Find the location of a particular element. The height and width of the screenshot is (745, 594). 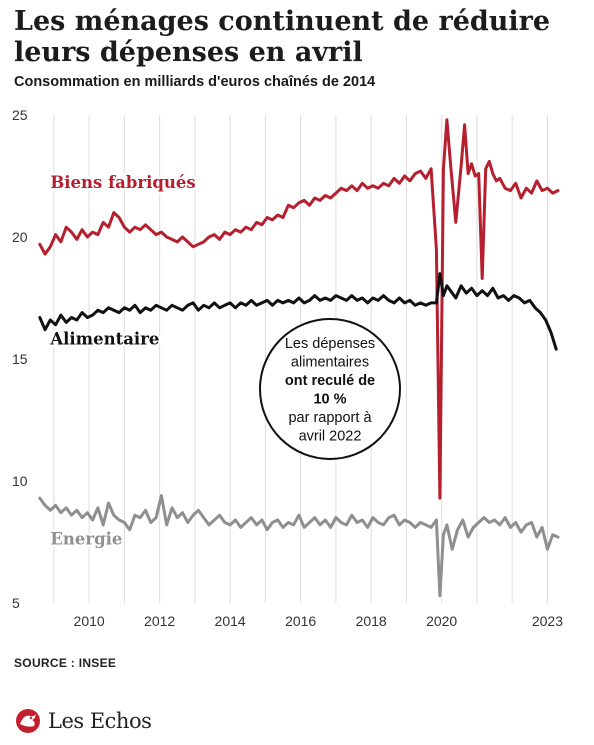

series-labels: Biens fabriqués Alimentaire Energie is located at coordinates (122, 361).